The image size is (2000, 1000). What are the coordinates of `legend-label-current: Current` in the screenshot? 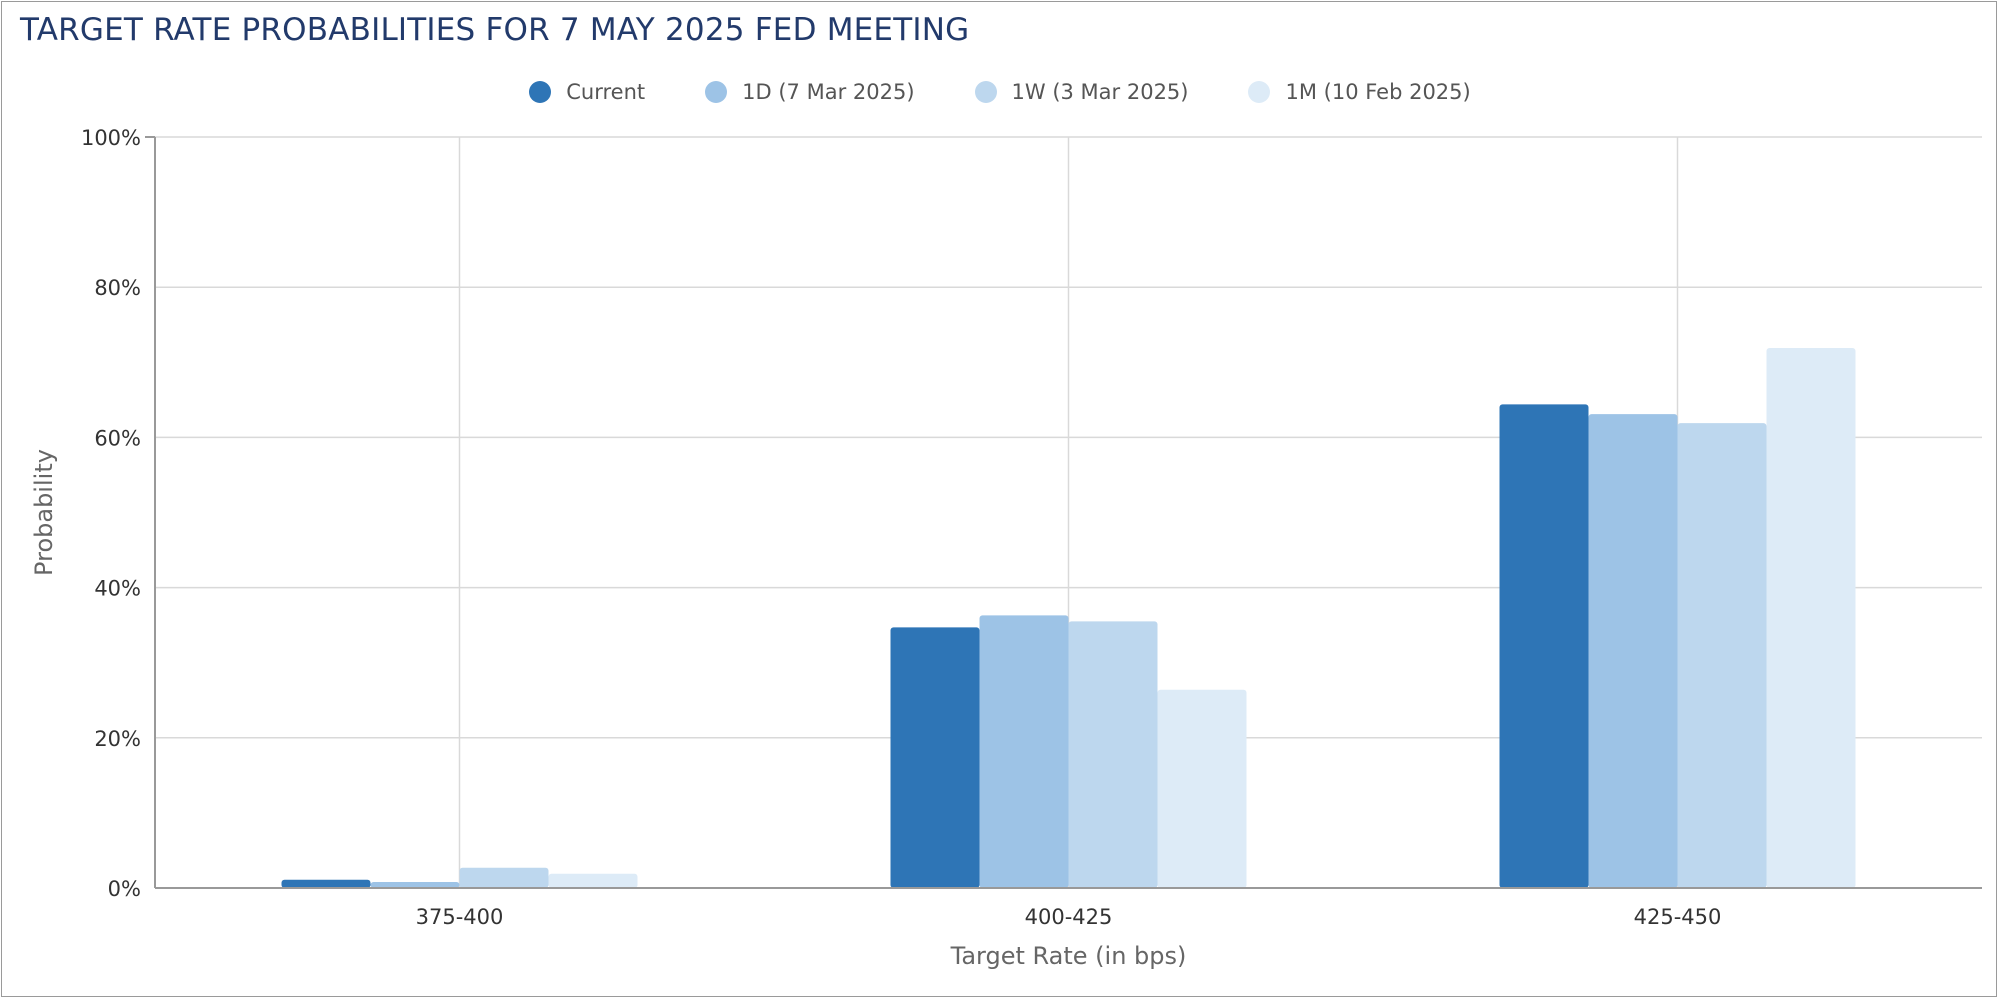 It's located at (606, 92).